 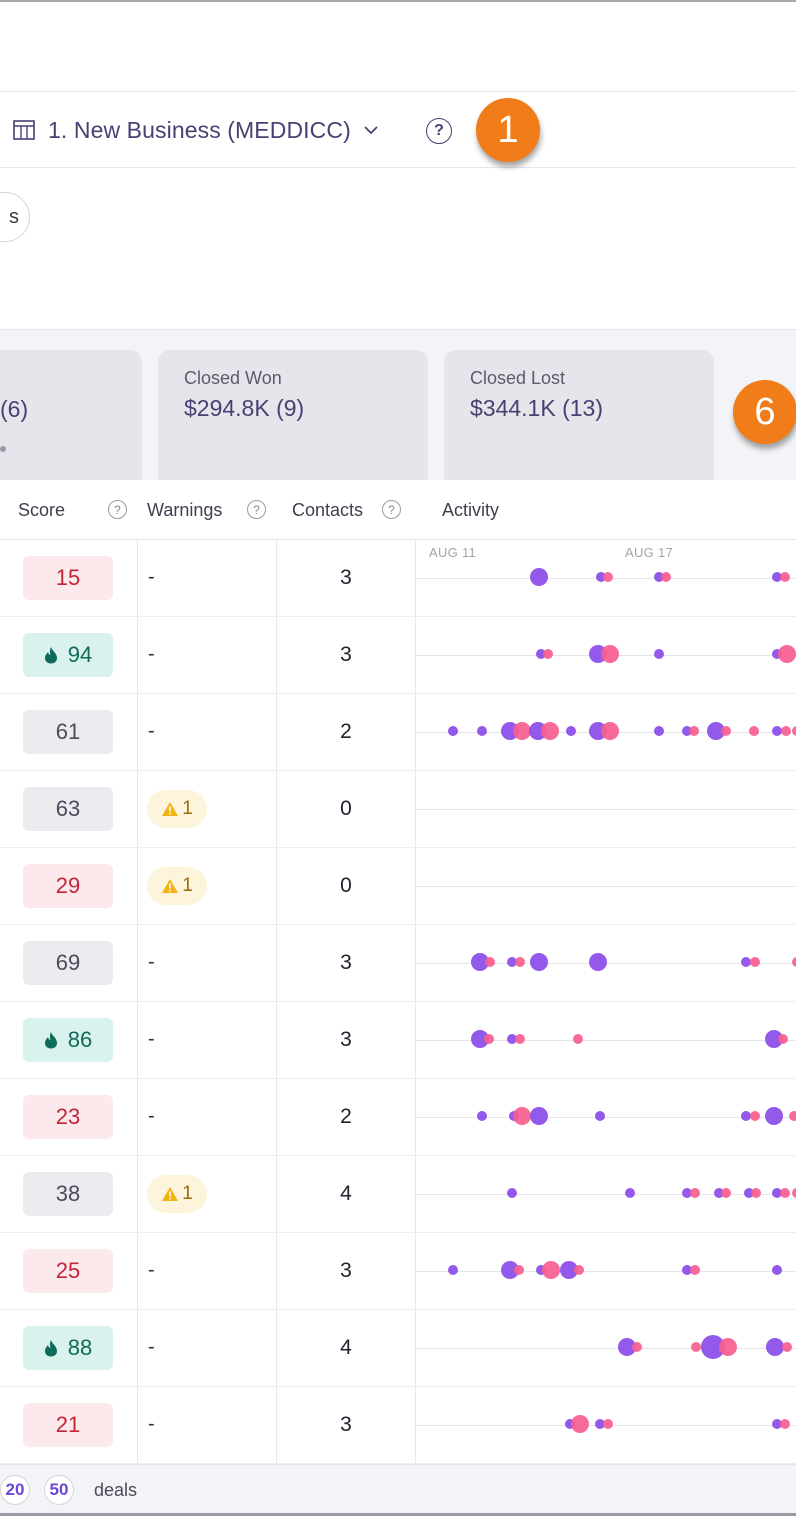 I want to click on summary-card-partial: (6), so click(x=71, y=415).